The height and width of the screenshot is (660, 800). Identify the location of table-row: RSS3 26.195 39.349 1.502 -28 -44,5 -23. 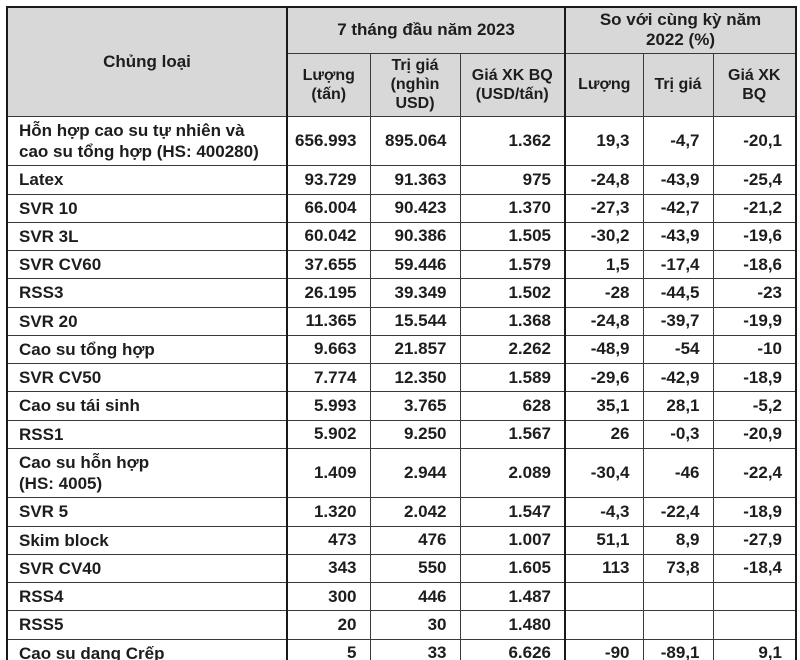
(401, 293).